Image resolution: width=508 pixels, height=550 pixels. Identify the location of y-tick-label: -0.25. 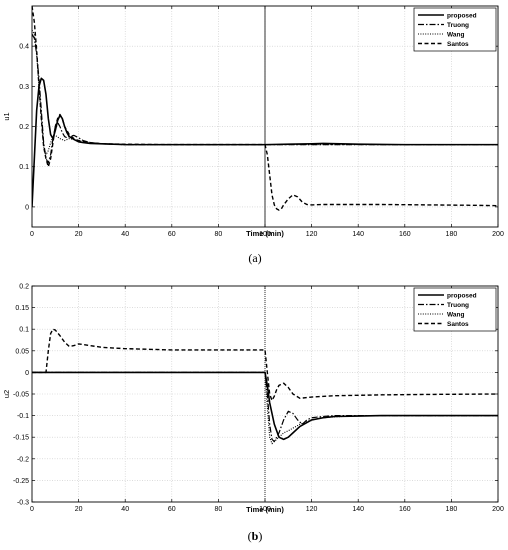
(21, 481).